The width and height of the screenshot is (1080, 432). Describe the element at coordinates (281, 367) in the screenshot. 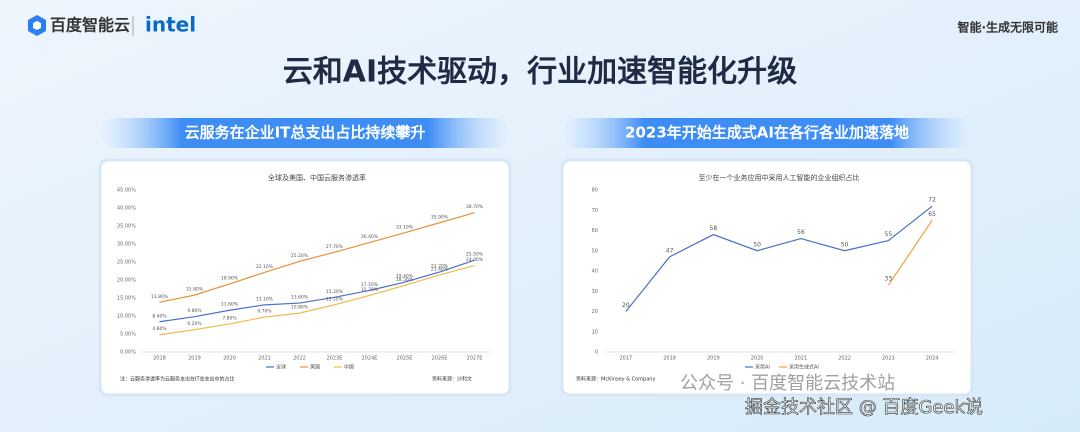

I see `legend-label: 全球` at that location.